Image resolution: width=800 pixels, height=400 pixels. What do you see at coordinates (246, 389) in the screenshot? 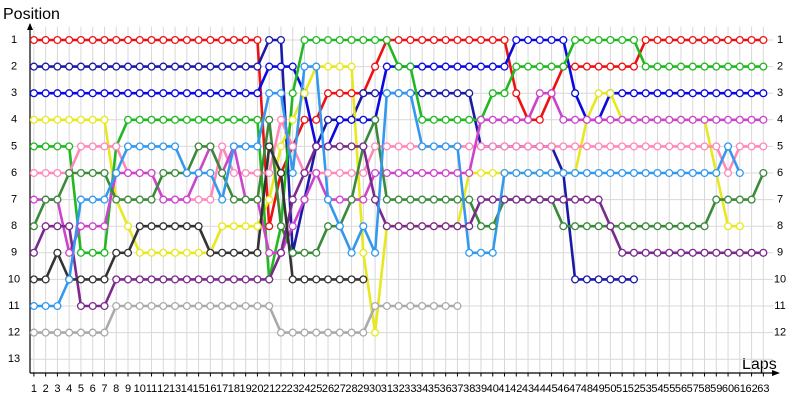
I see `x-tick-label: 19` at bounding box center [246, 389].